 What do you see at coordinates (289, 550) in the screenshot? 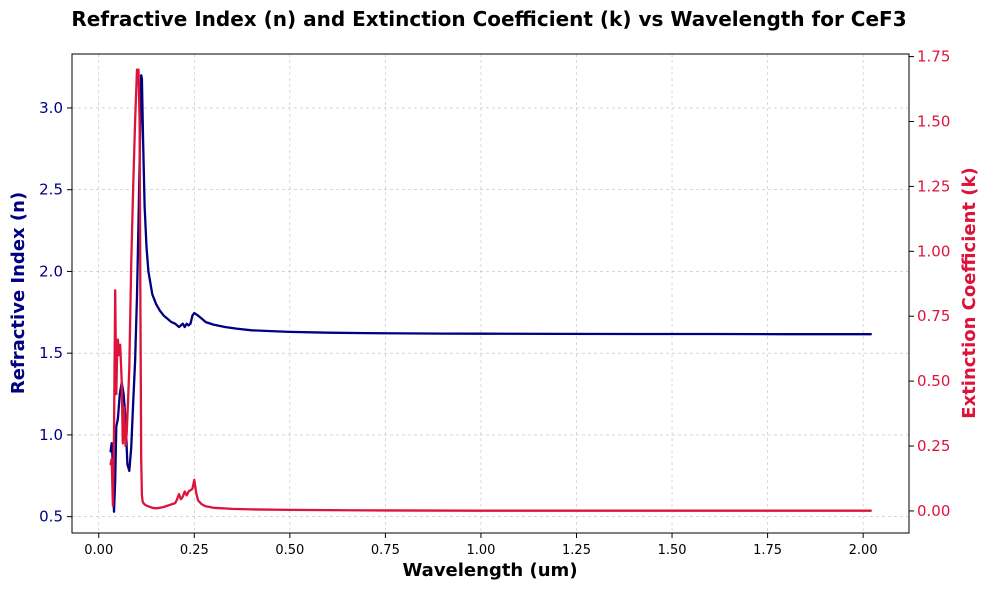
I see `x-tick-label: 0.50` at bounding box center [289, 550].